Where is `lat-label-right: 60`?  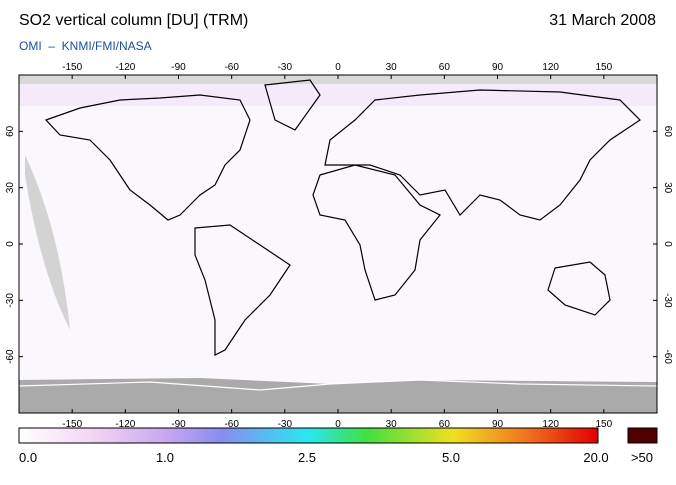
lat-label-right: 60 is located at coordinates (667, 132).